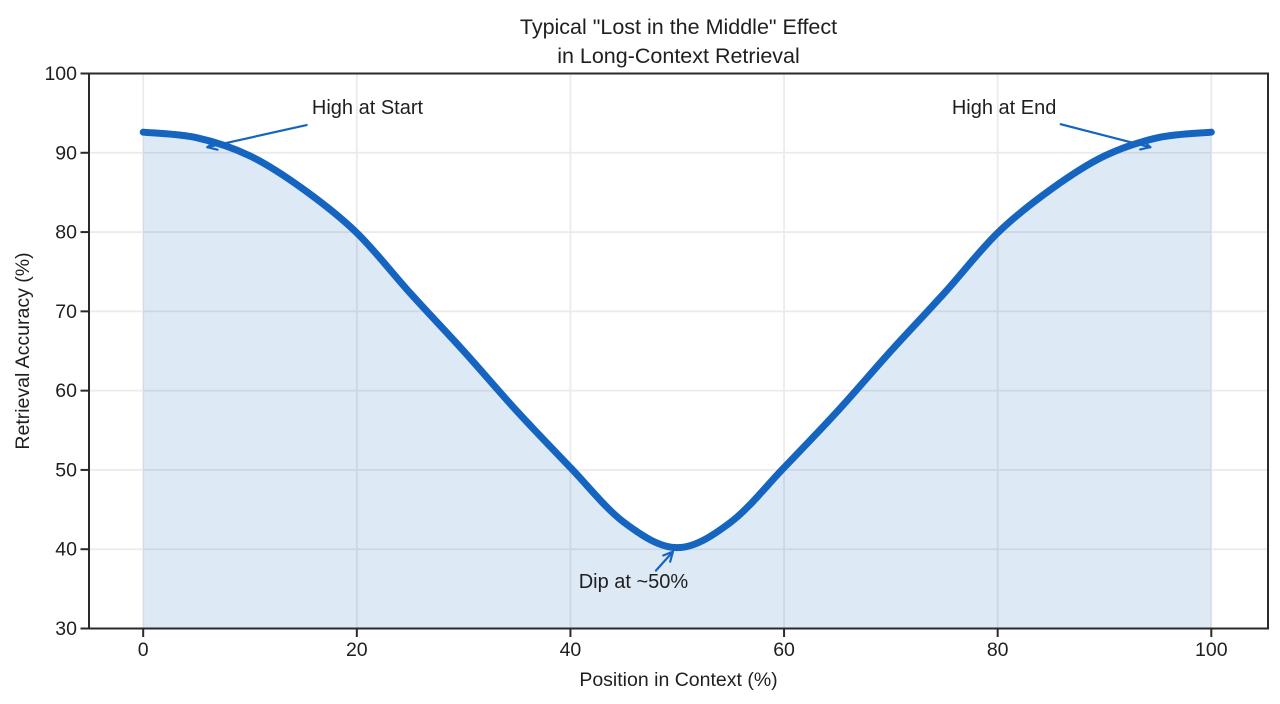 This screenshot has height=704, width=1280. I want to click on x-tick-label: 20, so click(357, 650).